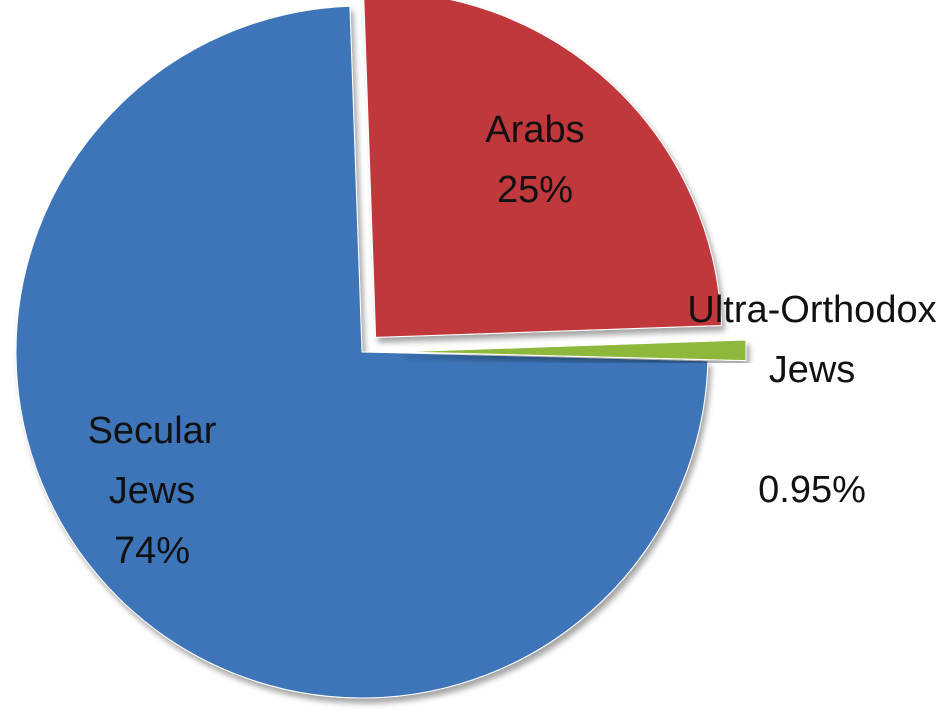 The height and width of the screenshot is (718, 944). I want to click on data-label: Ultra-Orthodox Jews 0.95%, so click(808, 400).